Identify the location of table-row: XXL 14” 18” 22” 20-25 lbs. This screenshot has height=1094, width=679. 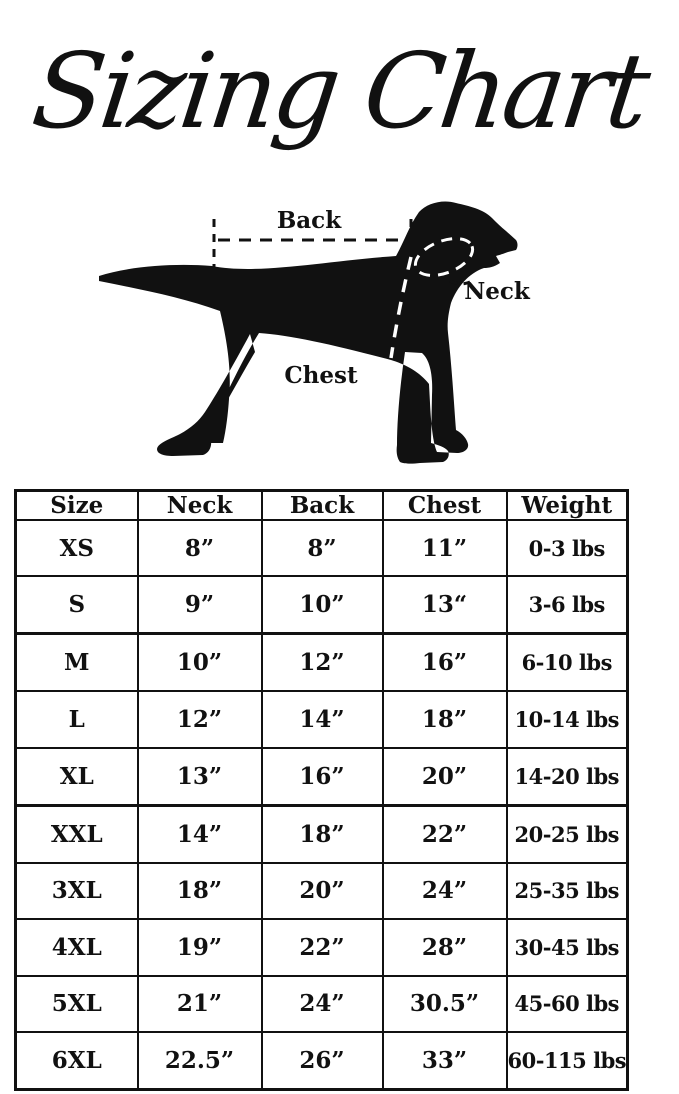
(321, 833).